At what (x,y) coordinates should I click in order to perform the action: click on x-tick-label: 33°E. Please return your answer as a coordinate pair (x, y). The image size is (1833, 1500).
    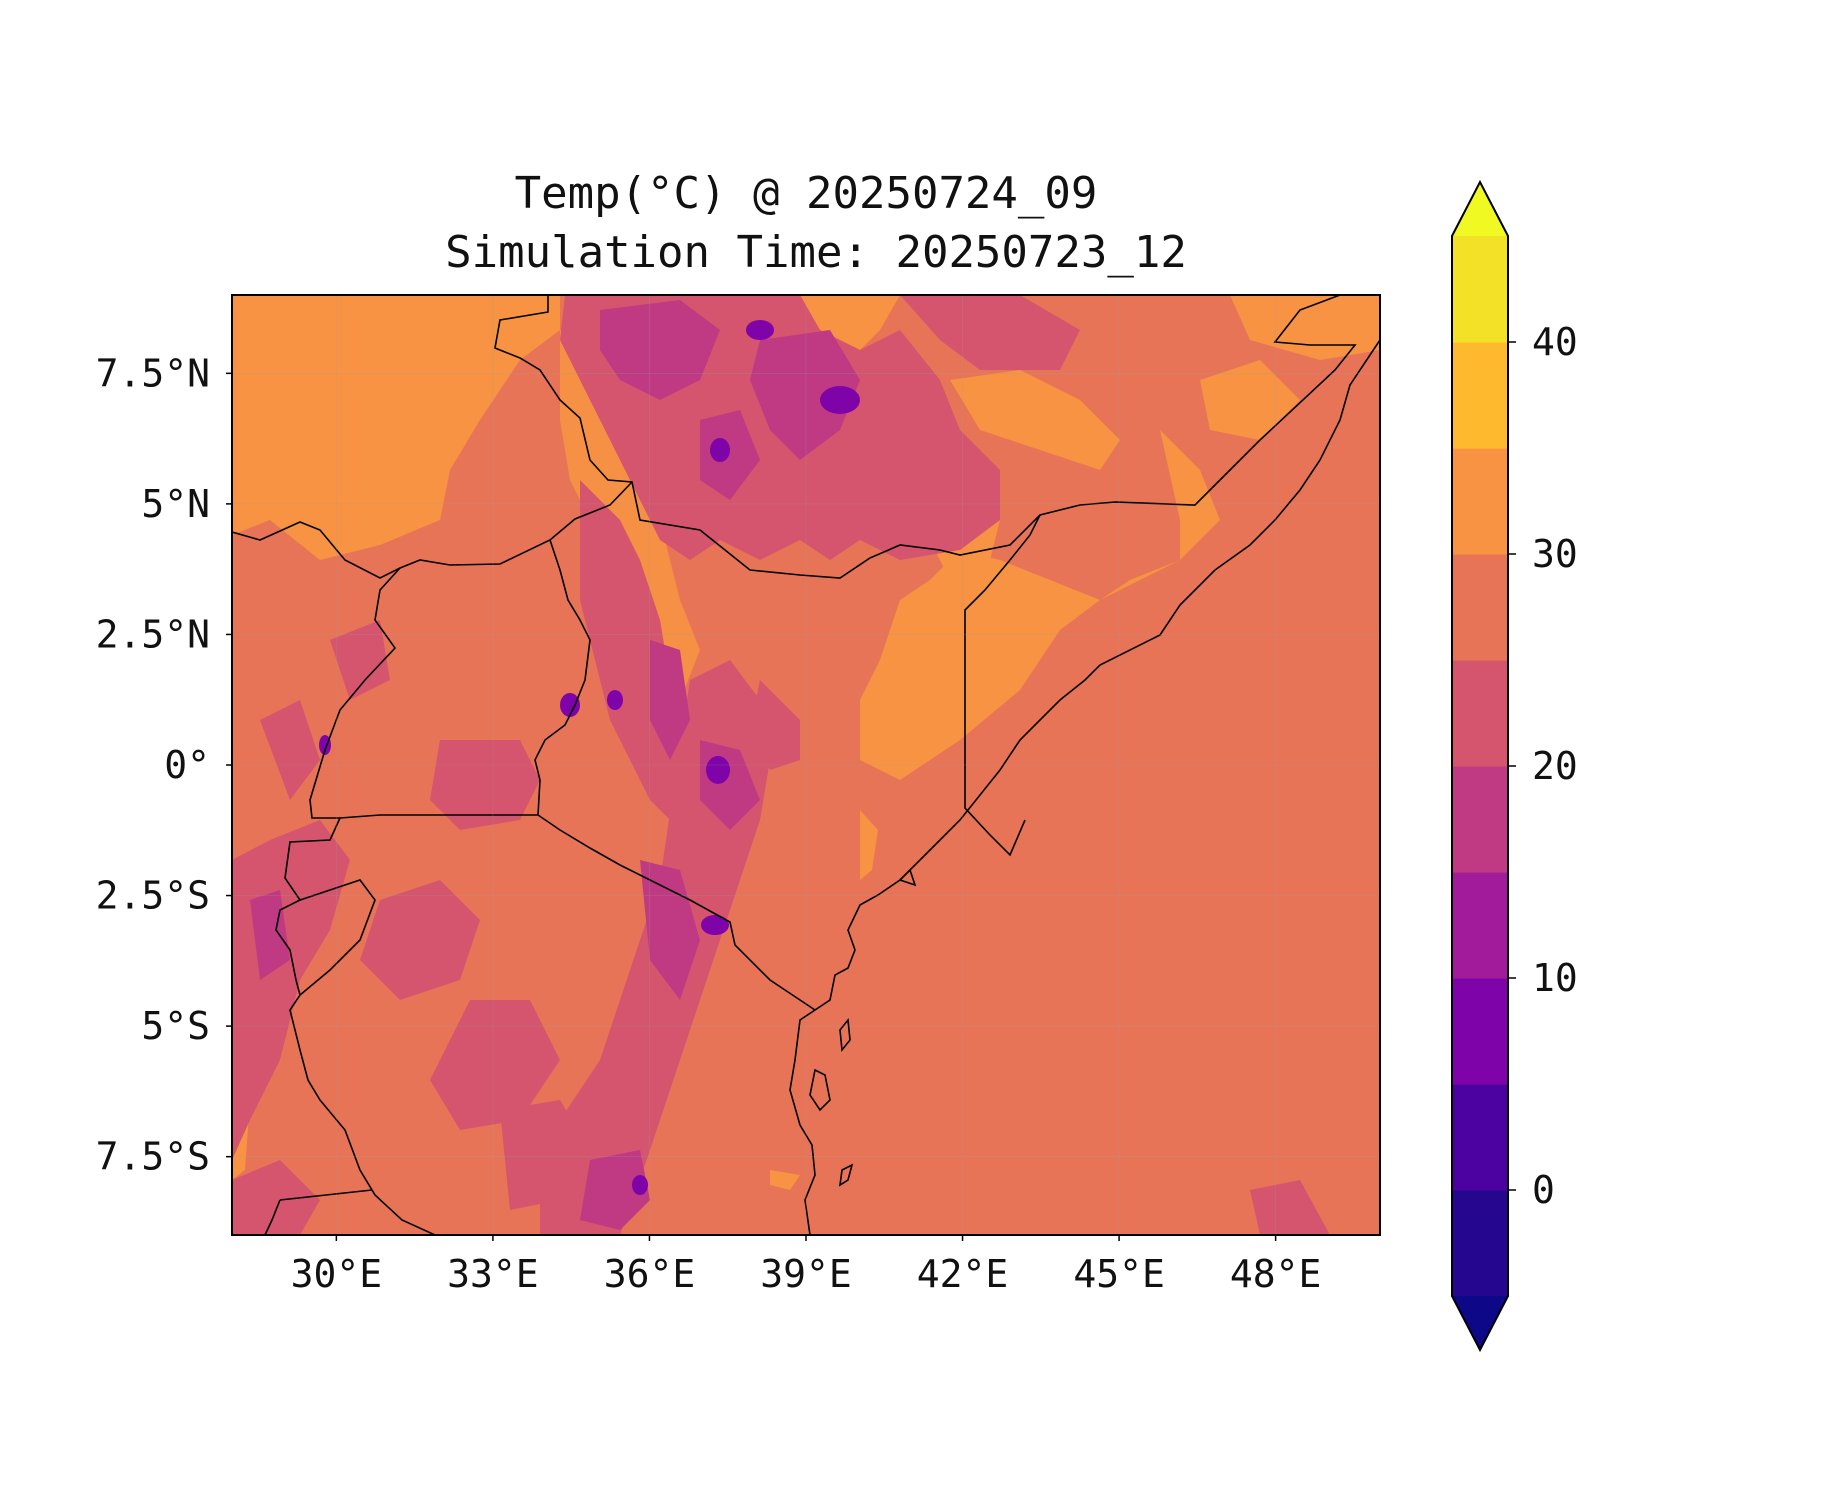
    Looking at the image, I should click on (493, 1274).